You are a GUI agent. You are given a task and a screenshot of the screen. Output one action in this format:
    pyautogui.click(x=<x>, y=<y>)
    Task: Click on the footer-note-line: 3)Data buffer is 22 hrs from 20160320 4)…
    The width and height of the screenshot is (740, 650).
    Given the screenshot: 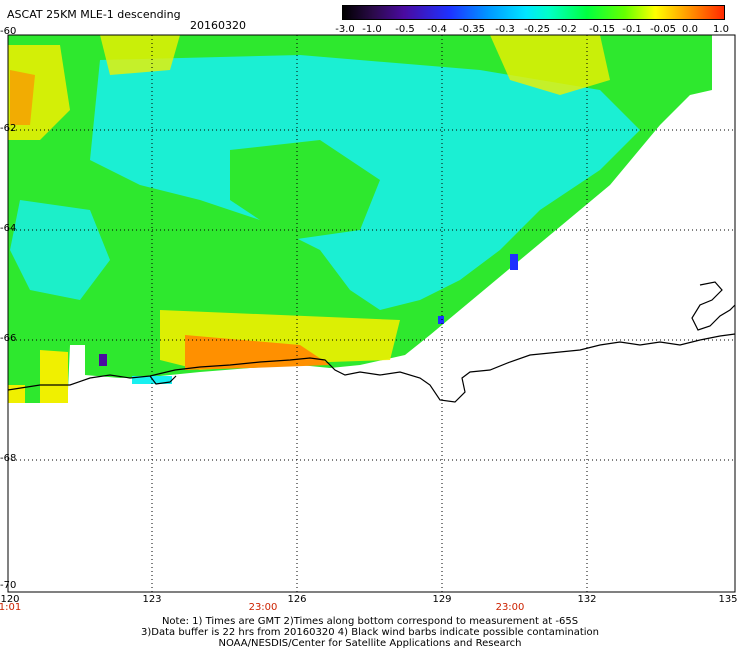 What is the action you would take?
    pyautogui.click(x=370, y=632)
    